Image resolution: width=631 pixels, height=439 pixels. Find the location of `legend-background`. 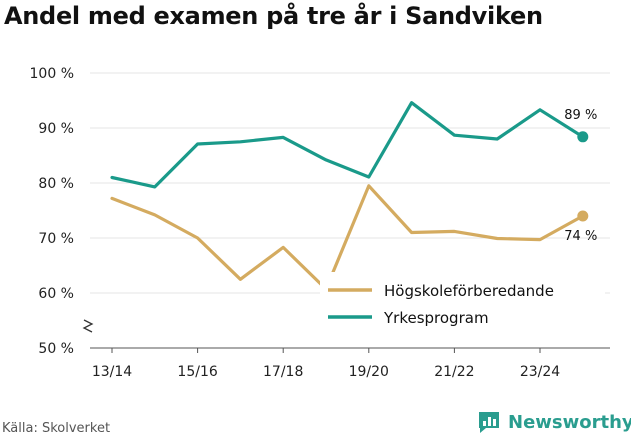

legend-background is located at coordinates (462, 303).